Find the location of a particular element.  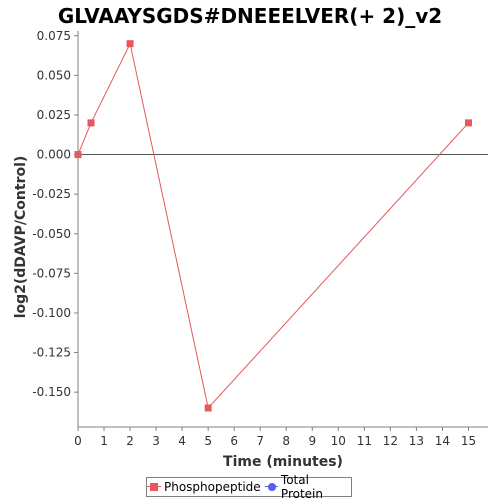

y-tick-label: 0.075 is located at coordinates (54, 36).